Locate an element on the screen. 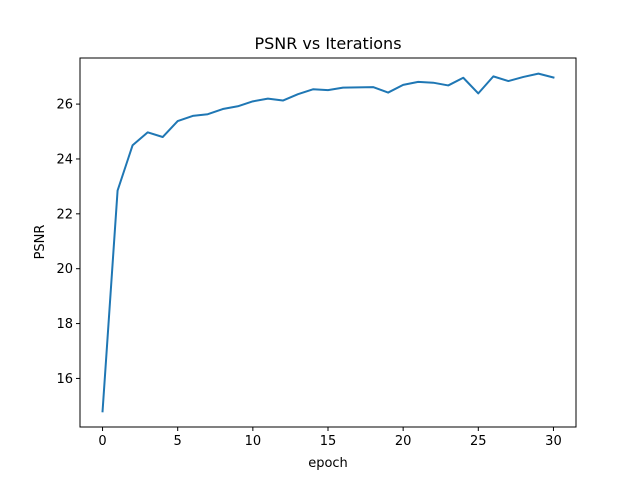 Image resolution: width=640 pixels, height=480 pixels. y-tick-label: 16 is located at coordinates (64, 379).